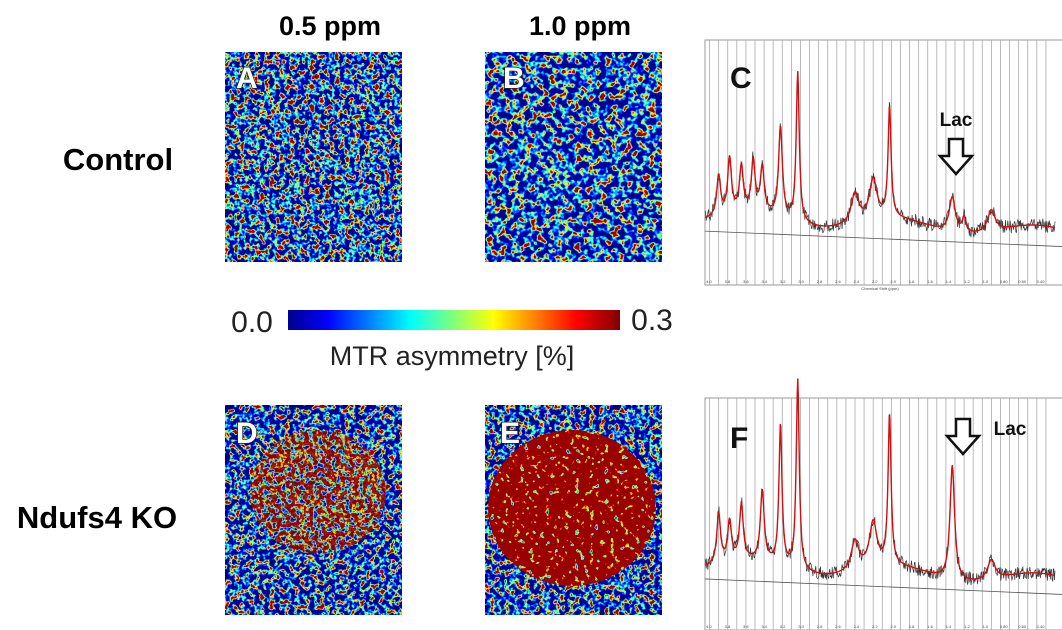  I want to click on column-header: 1.0 ppm, so click(580, 26).